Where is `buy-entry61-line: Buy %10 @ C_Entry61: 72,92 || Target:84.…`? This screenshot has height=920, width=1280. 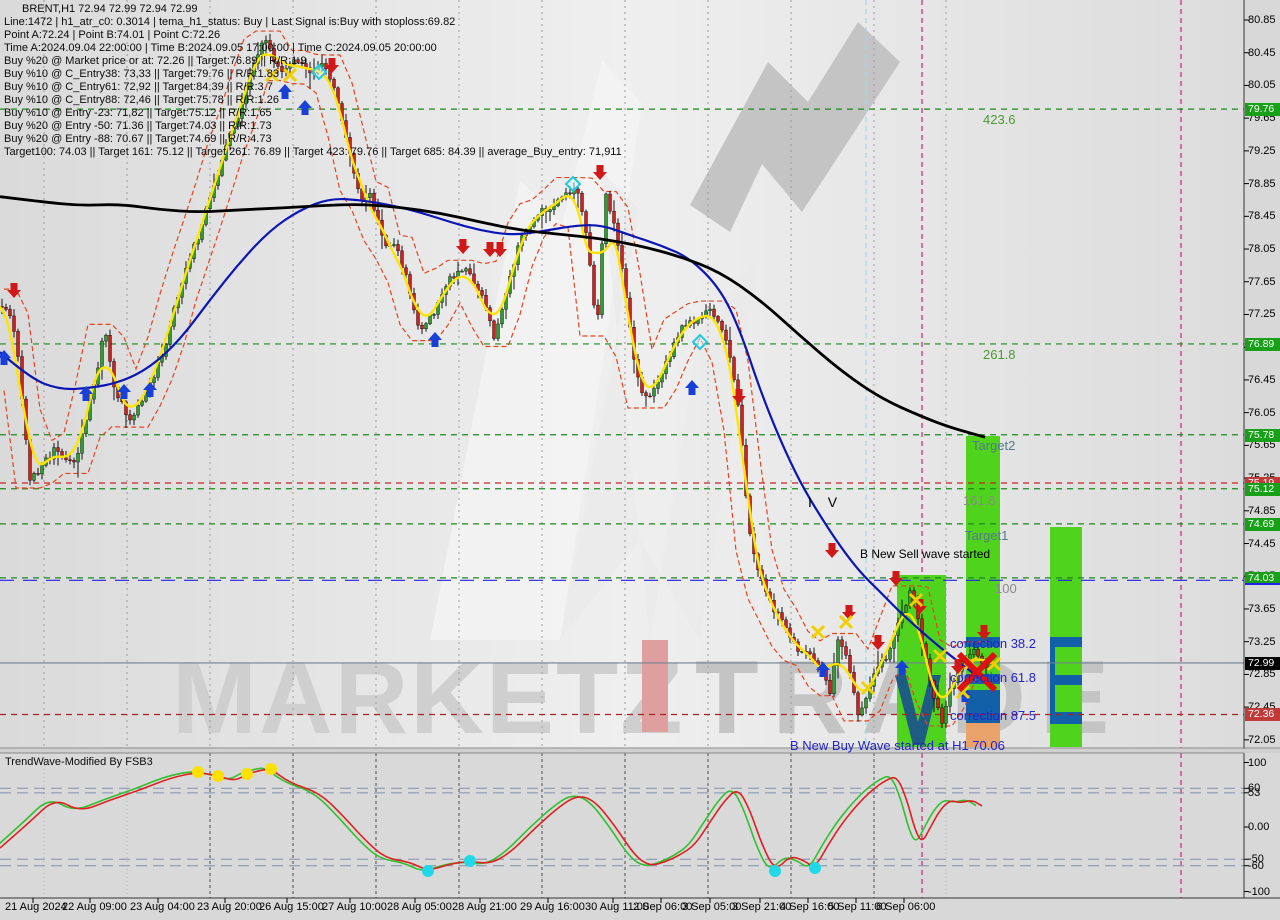
buy-entry61-line: Buy %10 @ C_Entry61: 72,92 || Target:84.… is located at coordinates (138, 87).